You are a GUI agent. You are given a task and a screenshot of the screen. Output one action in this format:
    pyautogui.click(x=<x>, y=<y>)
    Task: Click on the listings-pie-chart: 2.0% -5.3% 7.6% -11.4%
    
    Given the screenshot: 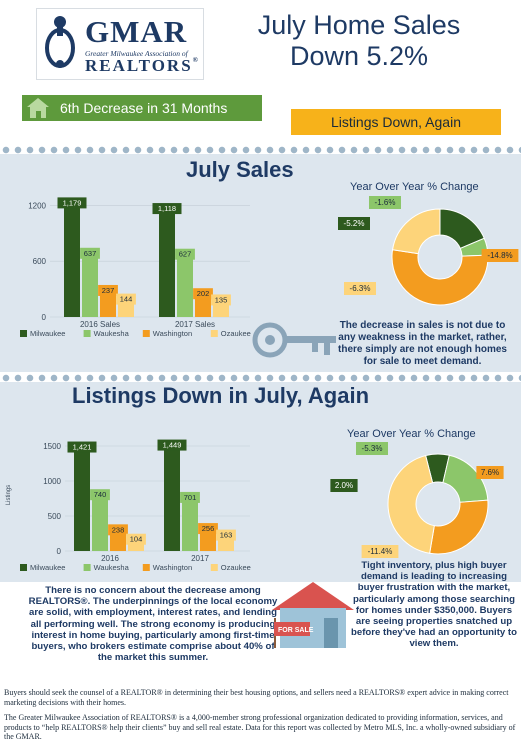 What is the action you would take?
    pyautogui.click(x=417, y=500)
    